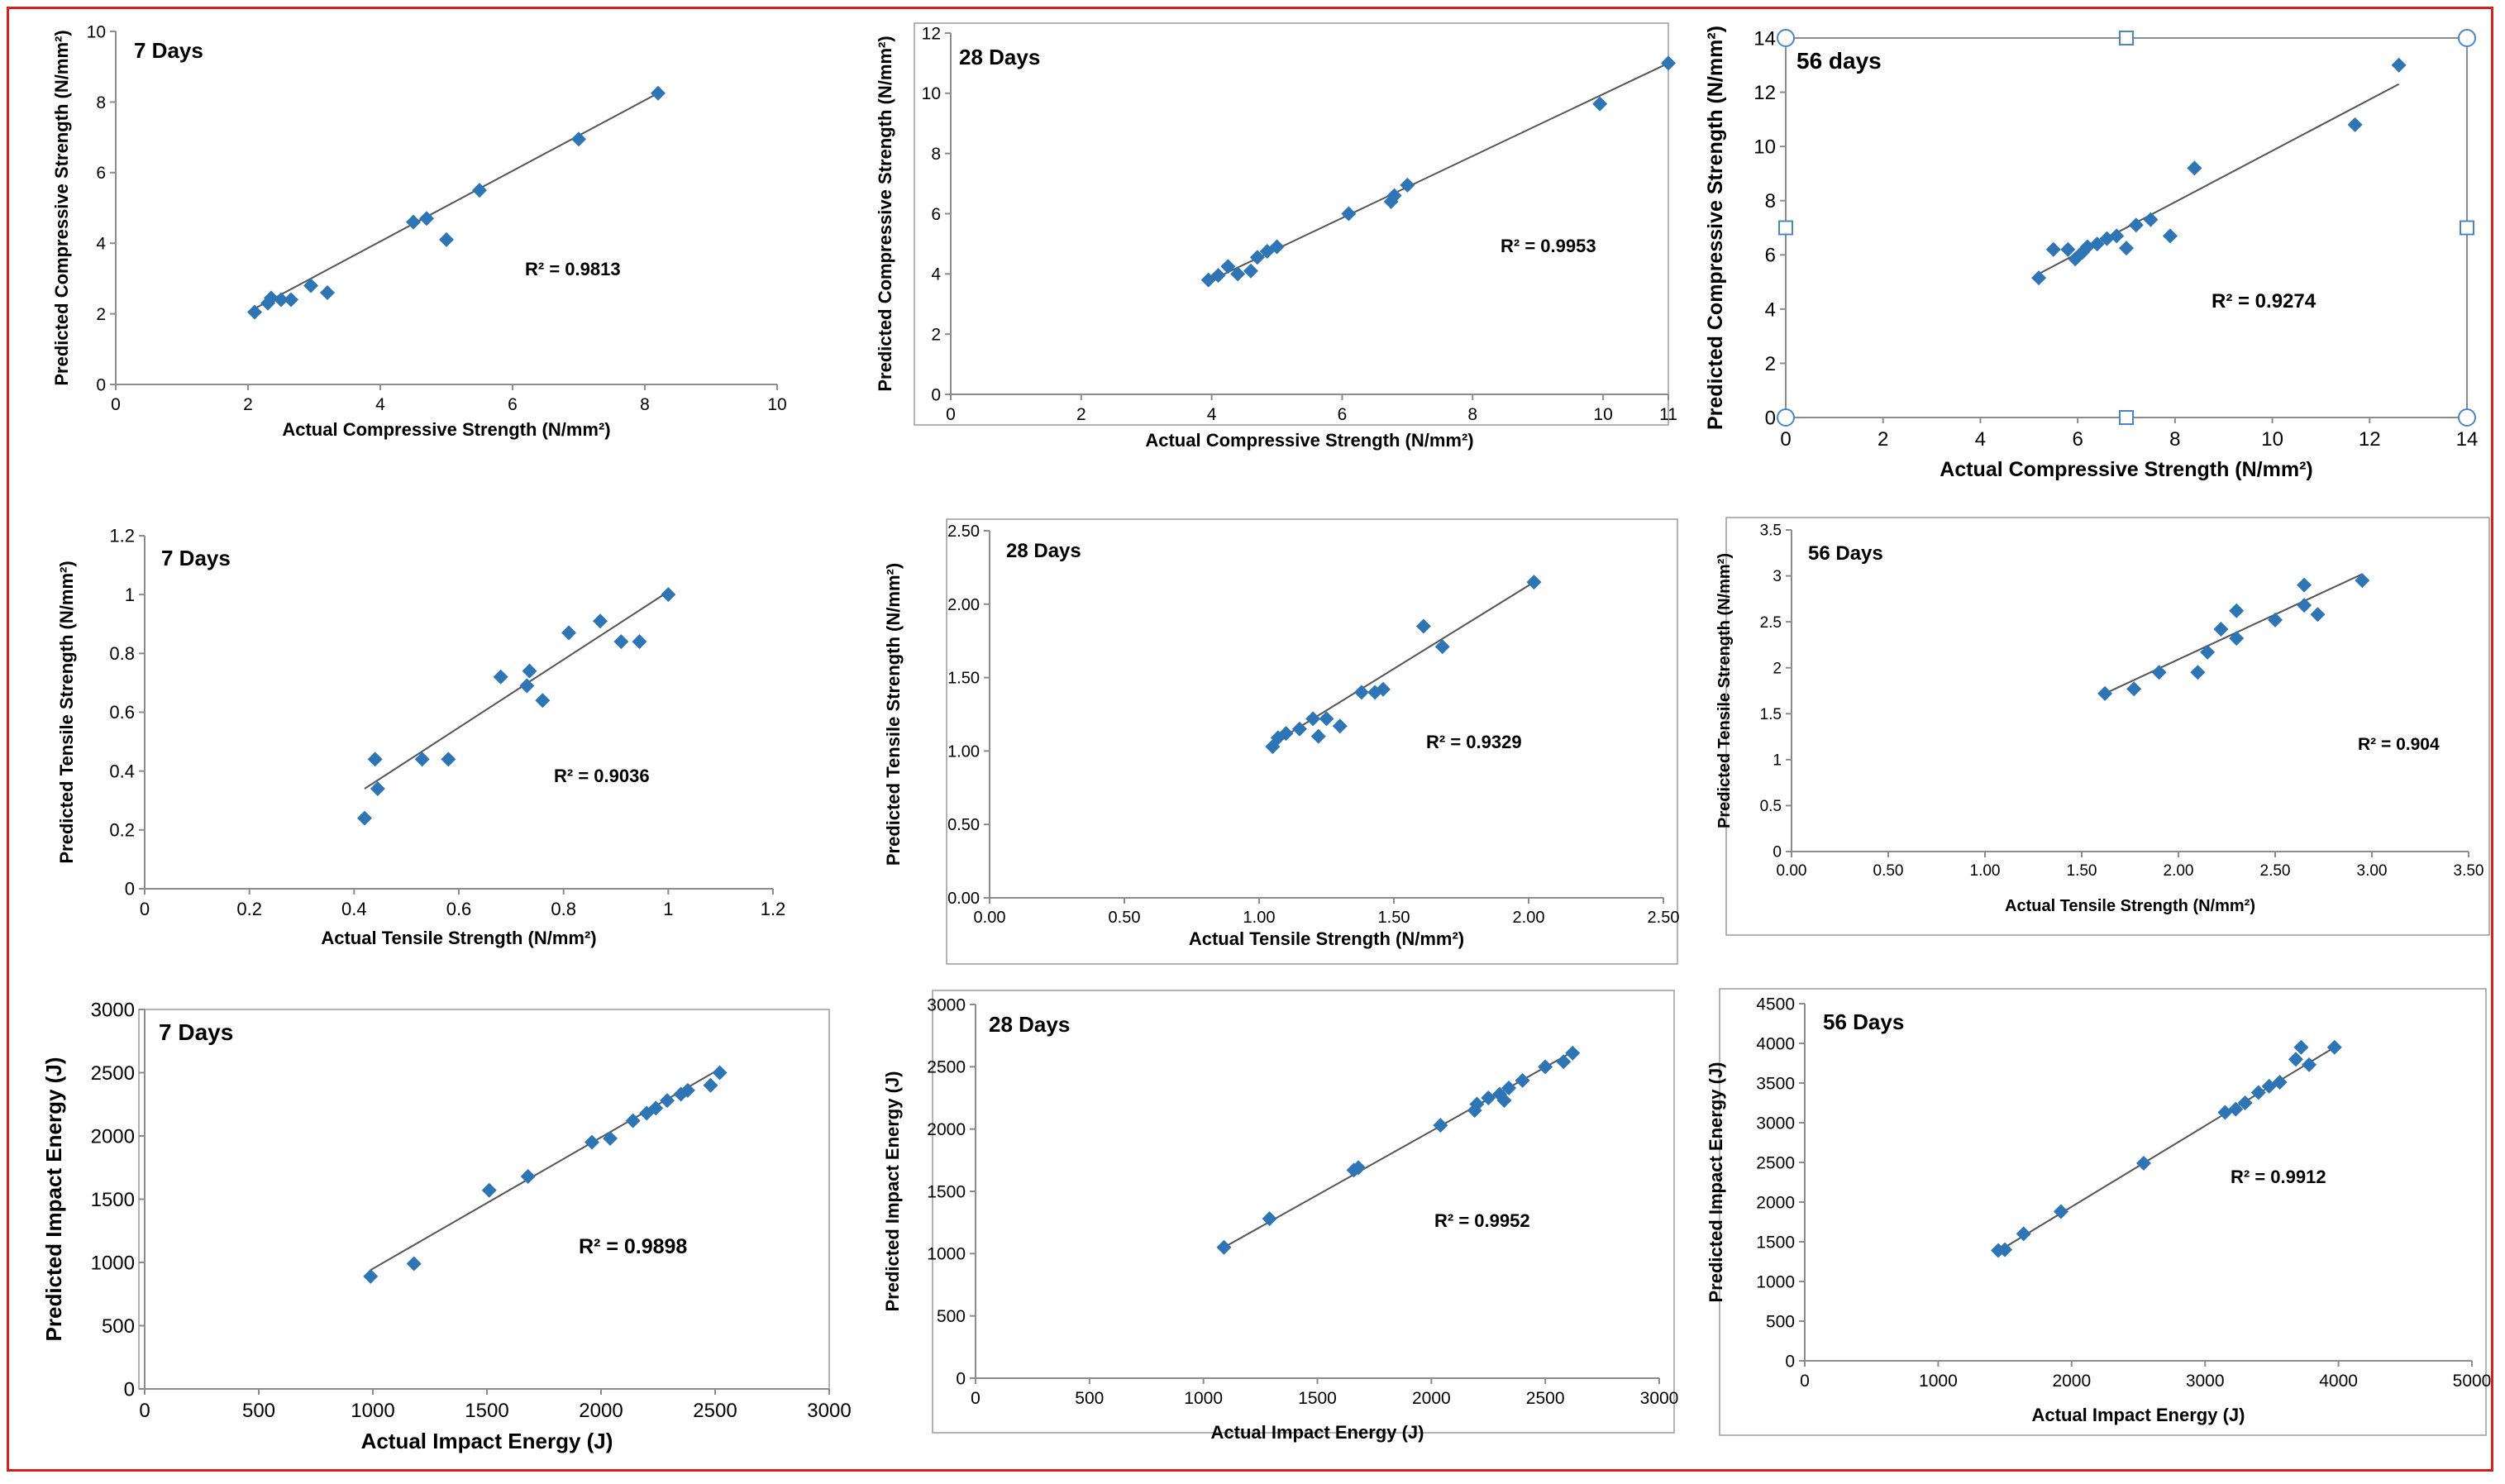 The height and width of the screenshot is (1484, 2505). What do you see at coordinates (1668, 415) in the screenshot?
I see `x-tick-label: 11` at bounding box center [1668, 415].